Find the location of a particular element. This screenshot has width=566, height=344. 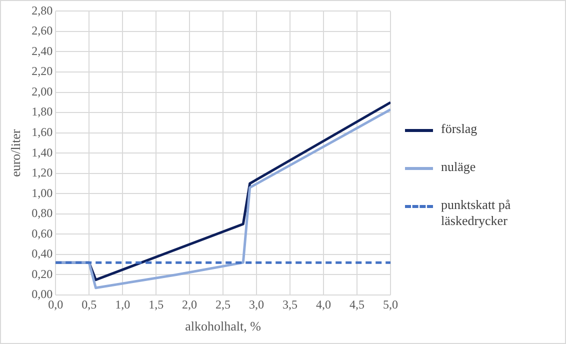

x-tick-label: 2,0 is located at coordinates (190, 304).